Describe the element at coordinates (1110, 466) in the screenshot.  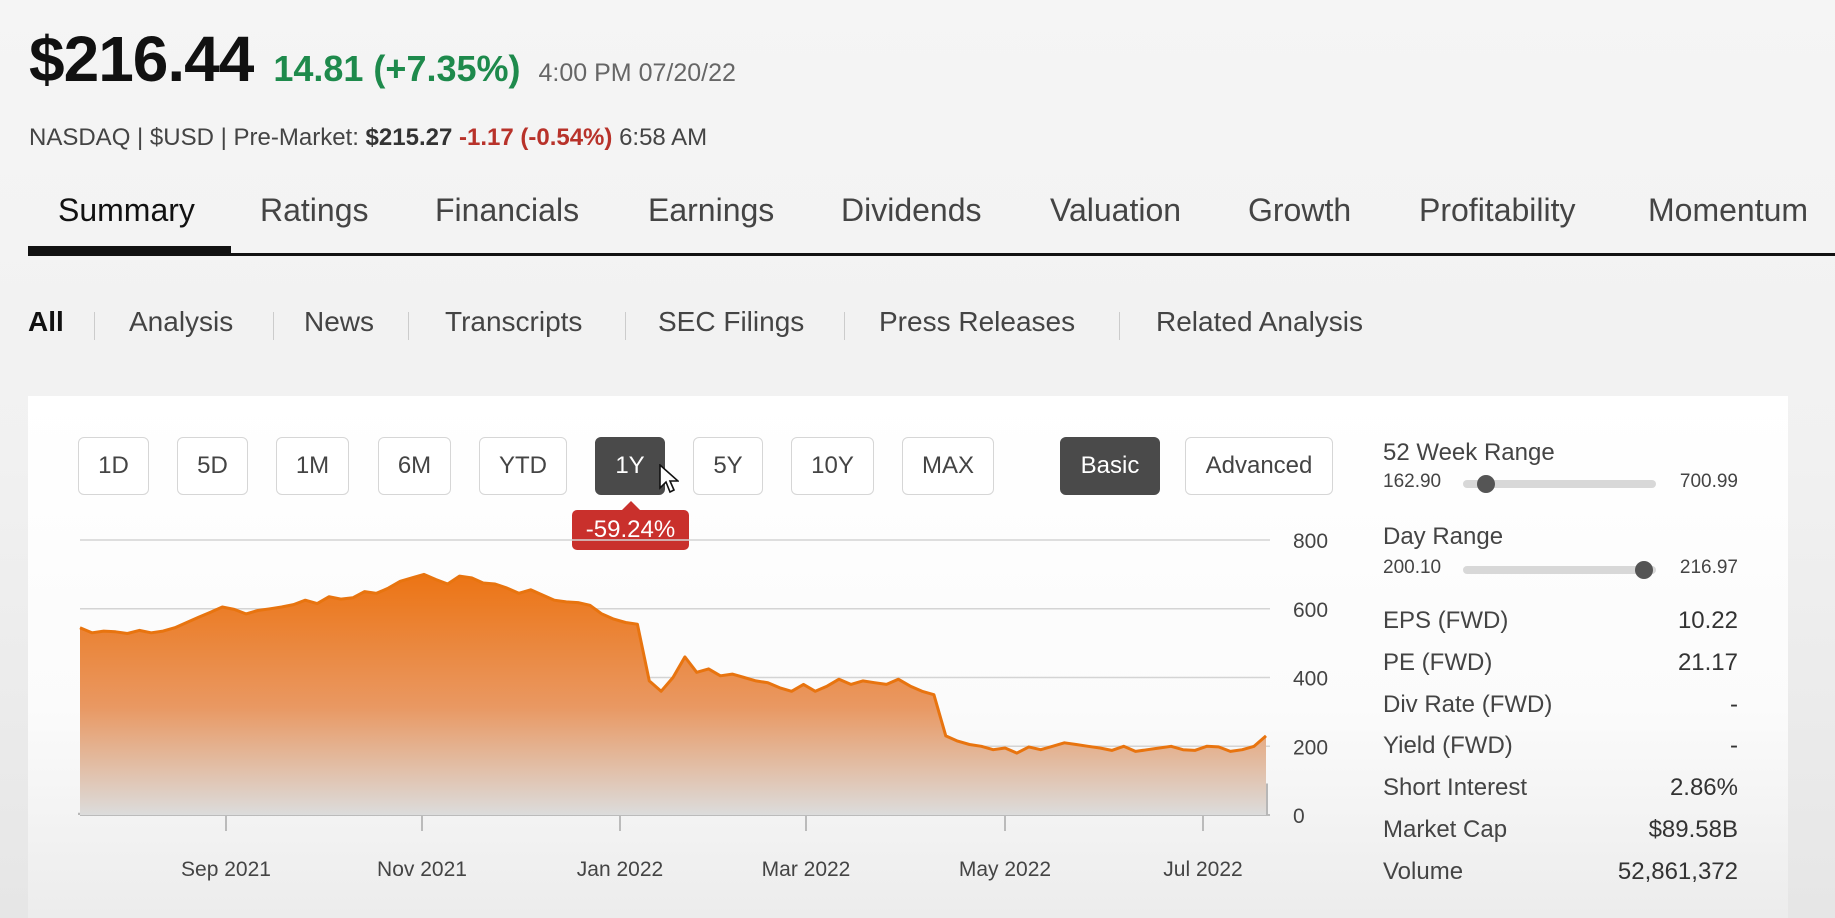
I see `basic-mode-button: Basic` at that location.